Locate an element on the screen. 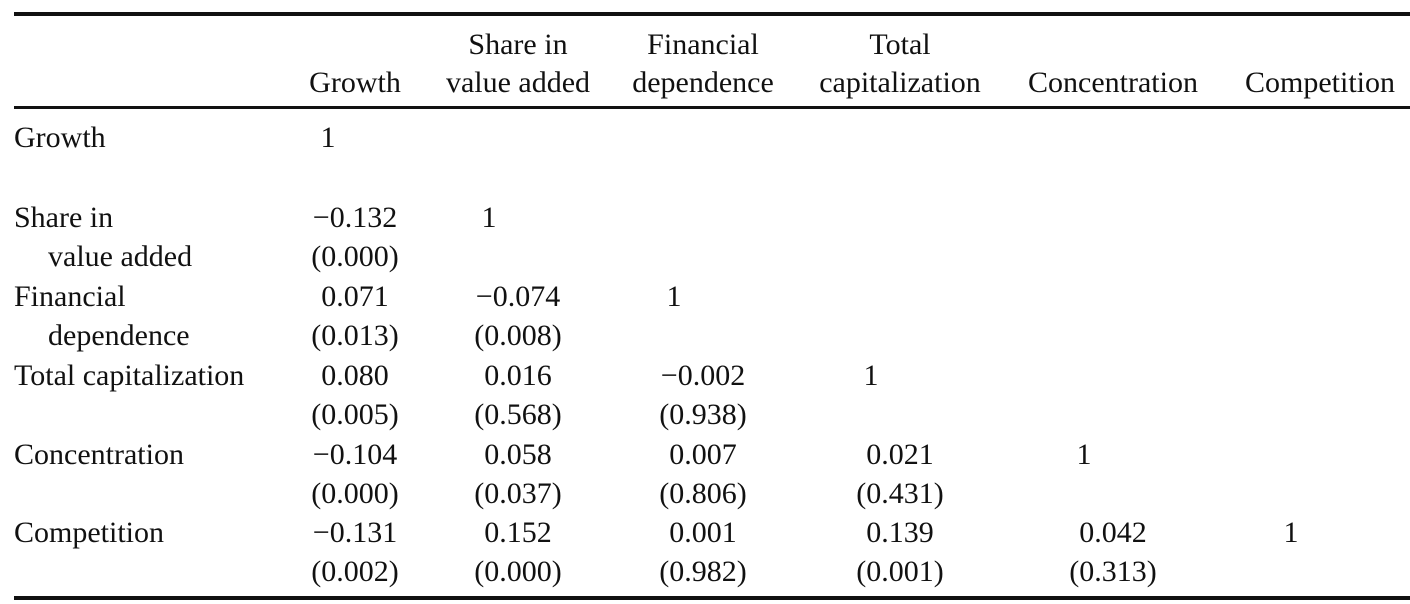  coefficient: 0.139 is located at coordinates (900, 532).